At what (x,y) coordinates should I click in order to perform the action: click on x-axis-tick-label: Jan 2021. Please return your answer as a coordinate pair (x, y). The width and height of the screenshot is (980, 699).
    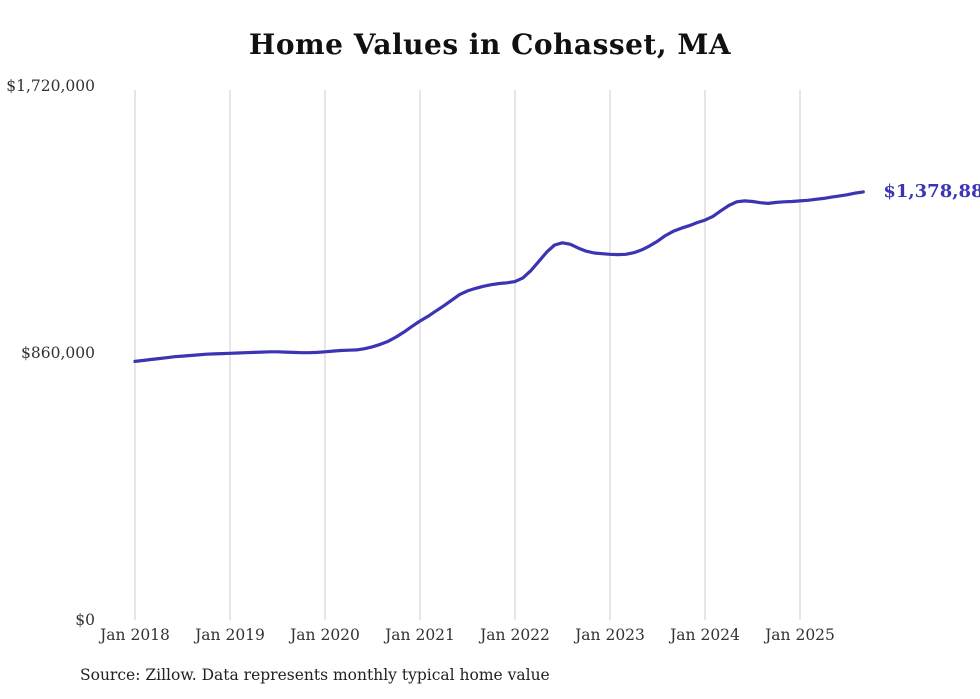
    Looking at the image, I should click on (419, 635).